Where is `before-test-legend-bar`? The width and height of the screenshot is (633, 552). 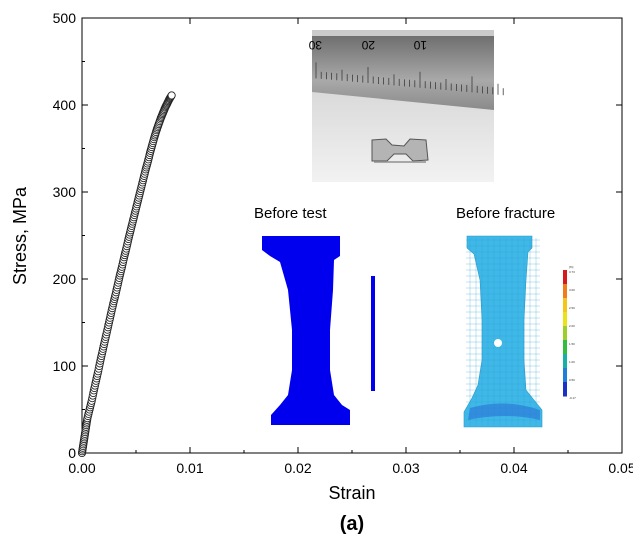
before-test-legend-bar is located at coordinates (373, 333).